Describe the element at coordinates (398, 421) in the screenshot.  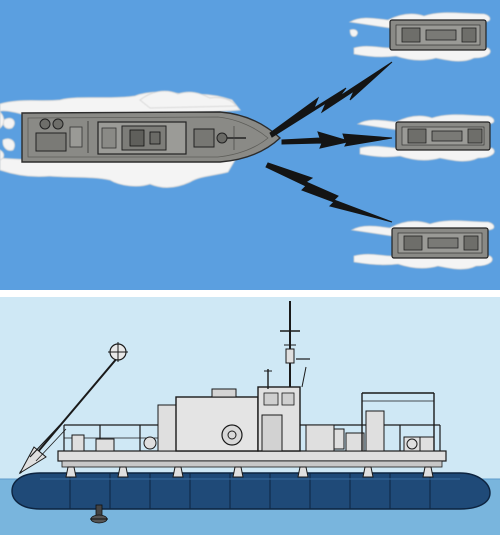
I see `forward-gantry` at that location.